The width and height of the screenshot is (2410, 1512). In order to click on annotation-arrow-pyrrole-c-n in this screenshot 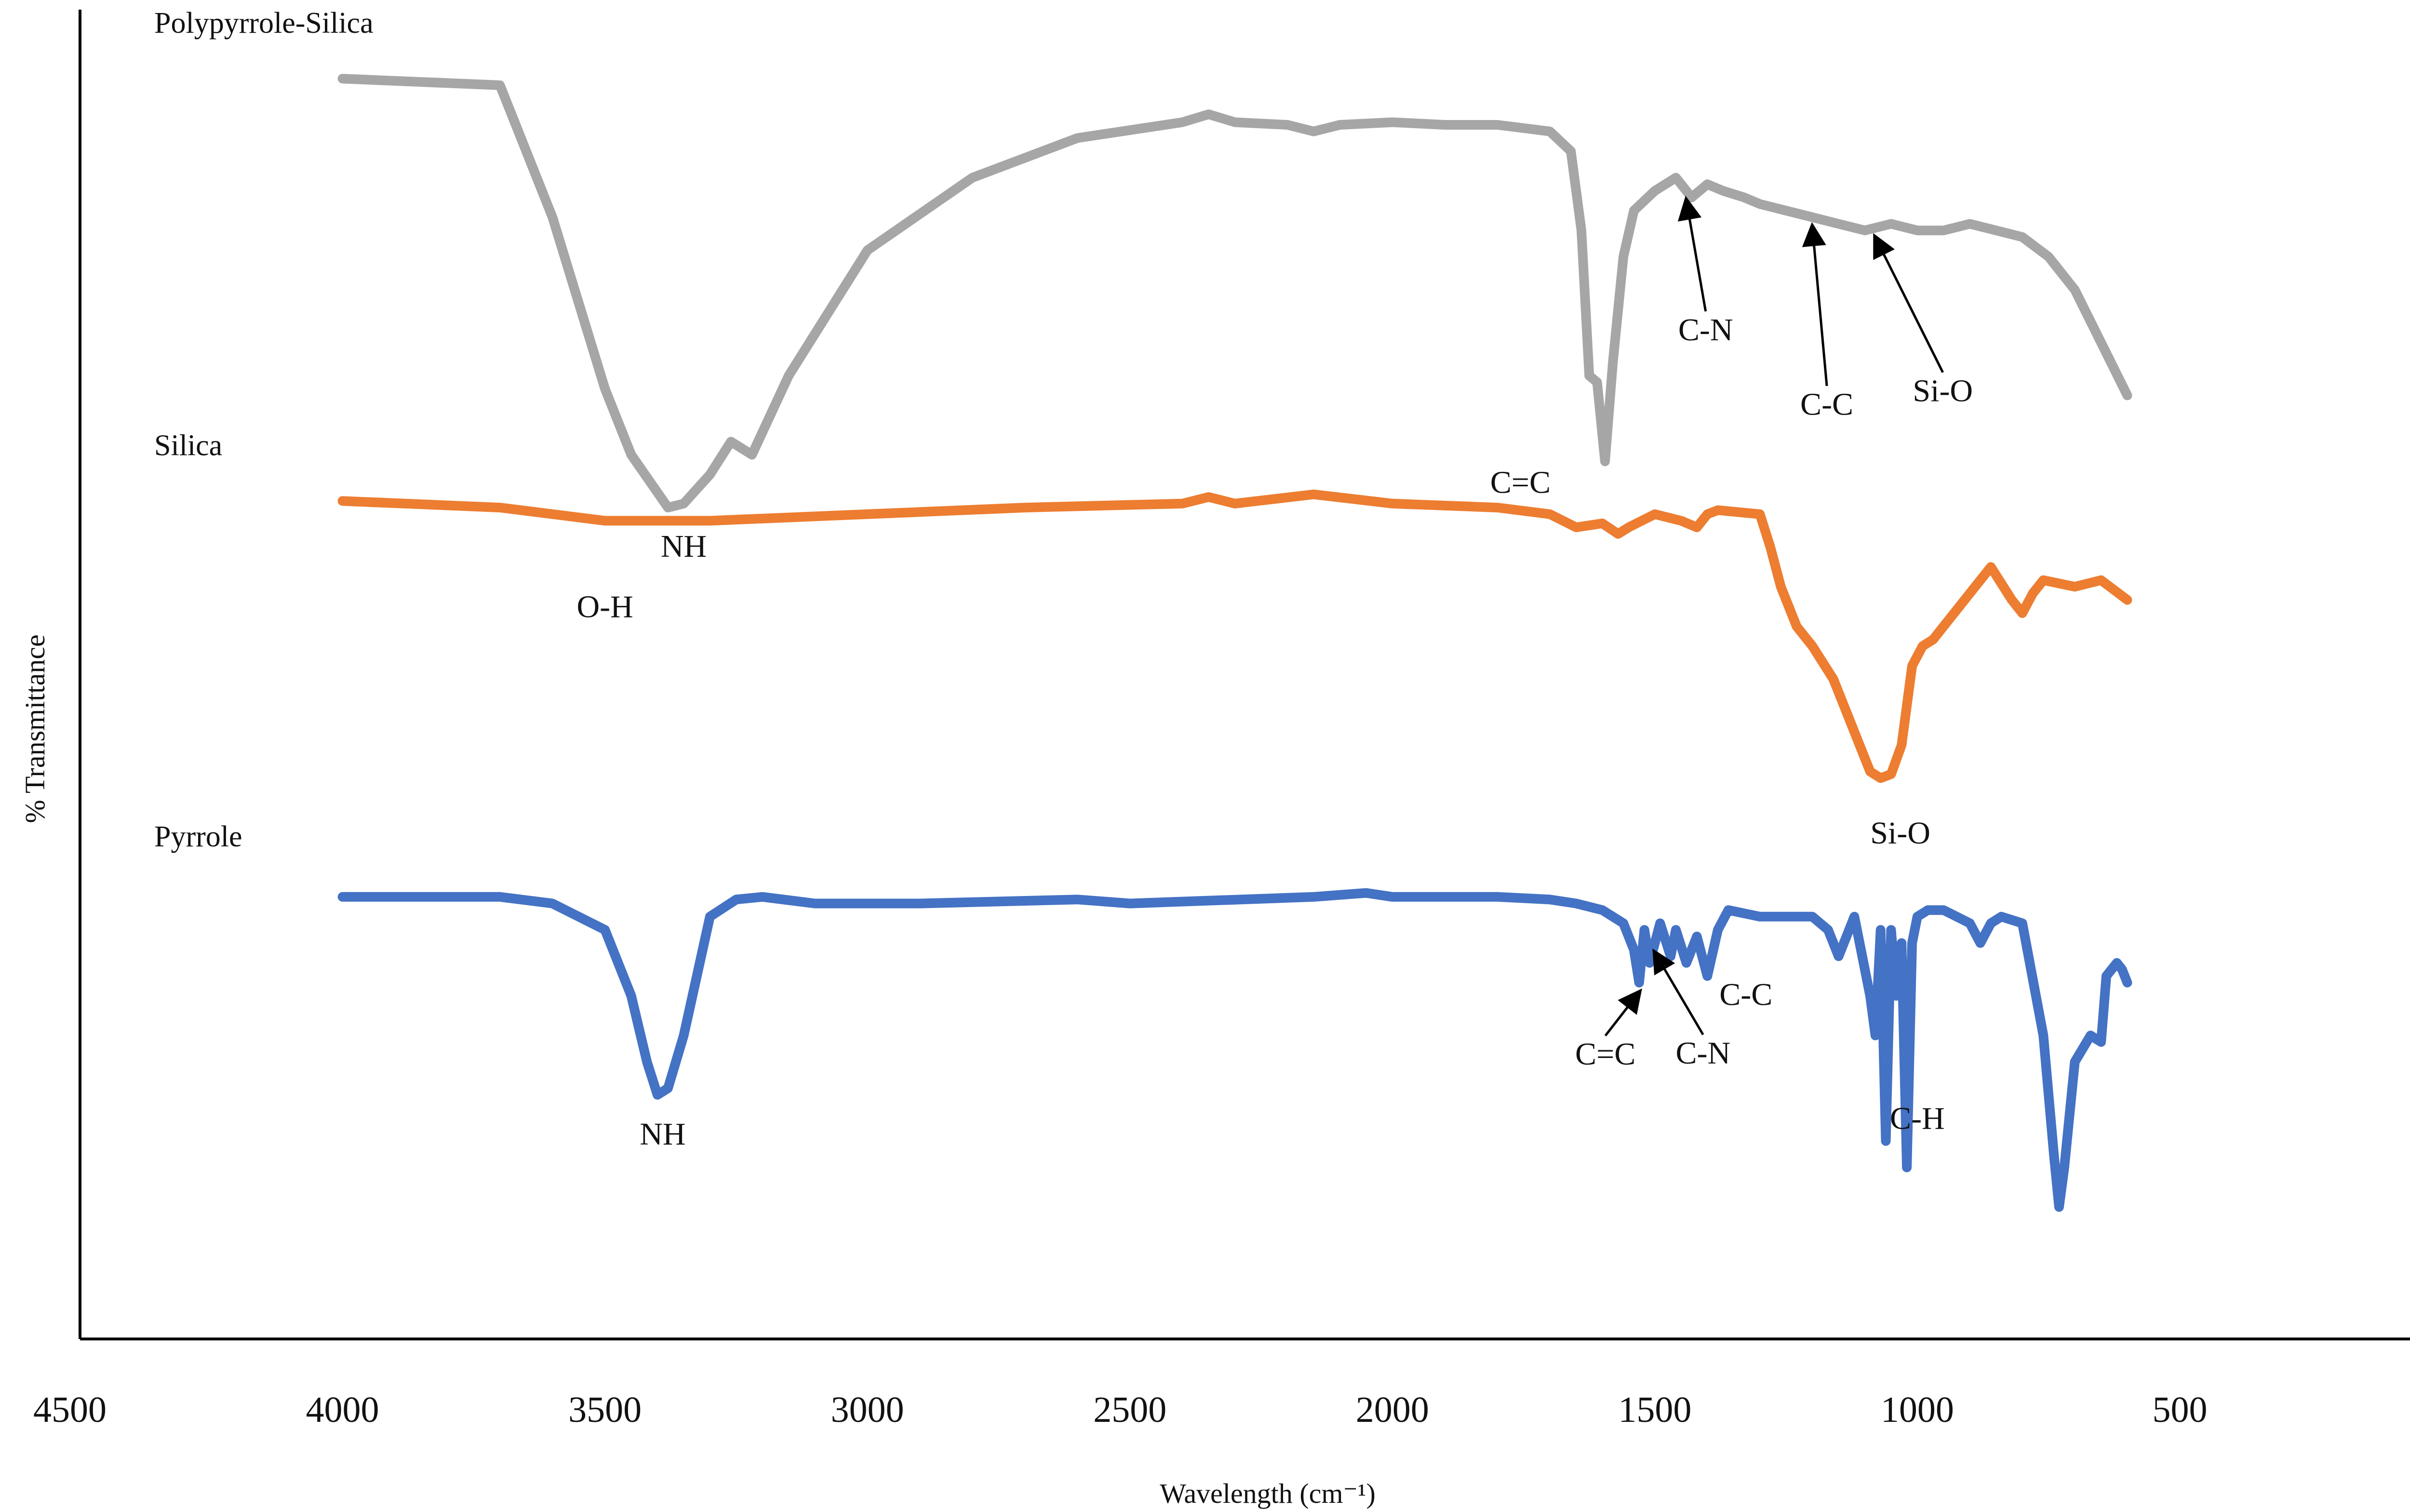, I will do `click(1678, 991)`.